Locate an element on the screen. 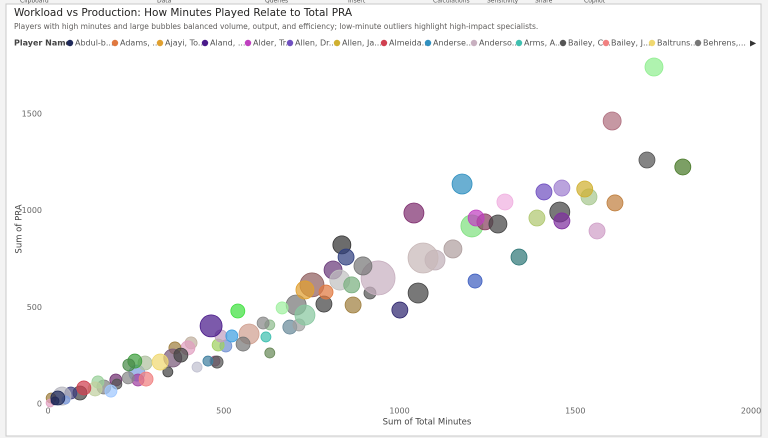  ribbon-group-label: Data is located at coordinates (164, 2).